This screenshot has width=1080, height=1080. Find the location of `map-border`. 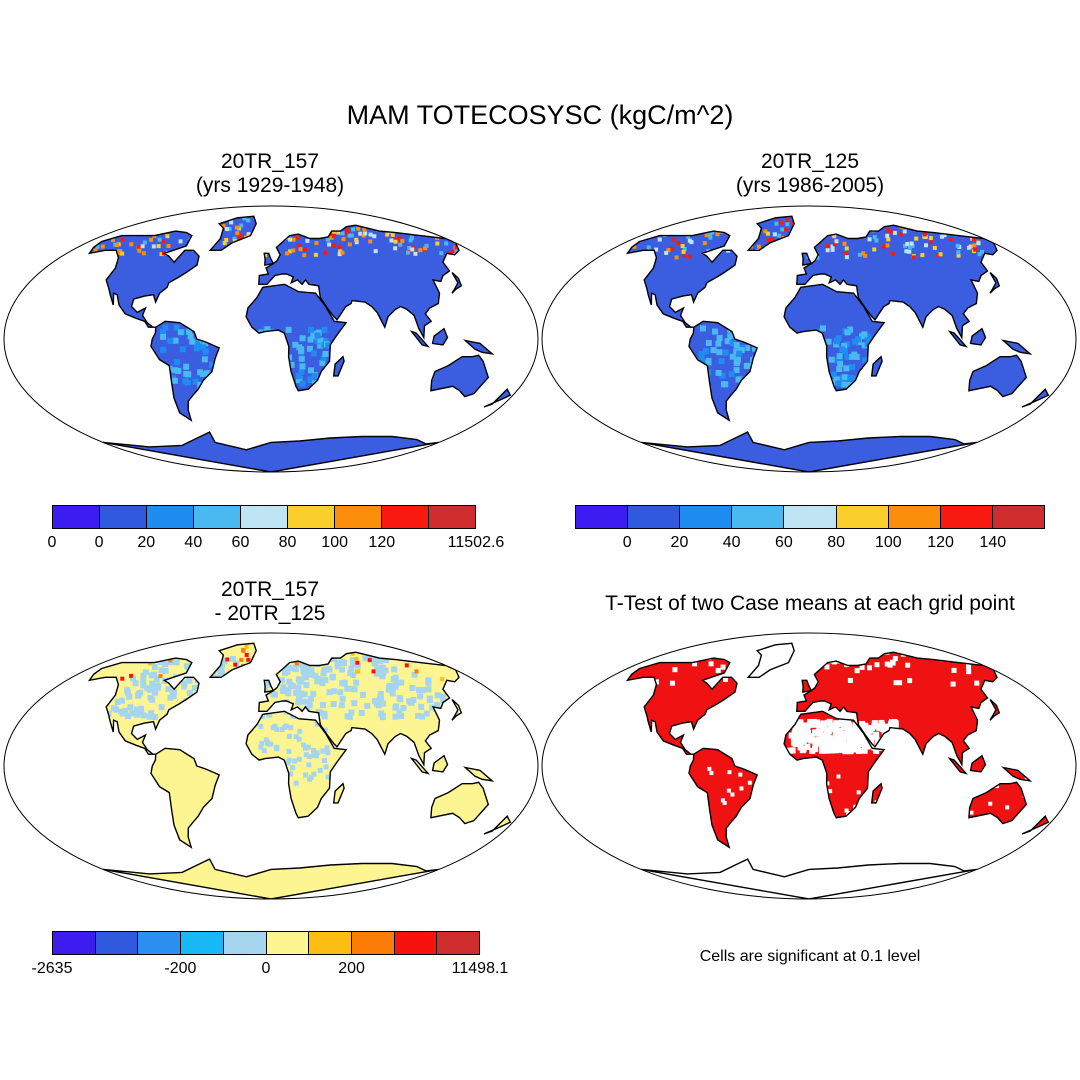

map-border is located at coordinates (271, 339).